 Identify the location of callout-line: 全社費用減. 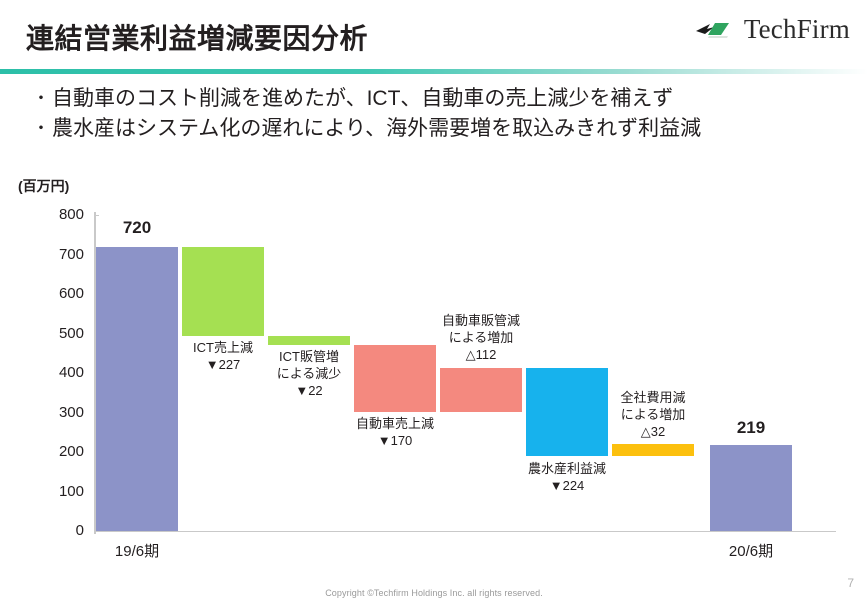
(653, 397).